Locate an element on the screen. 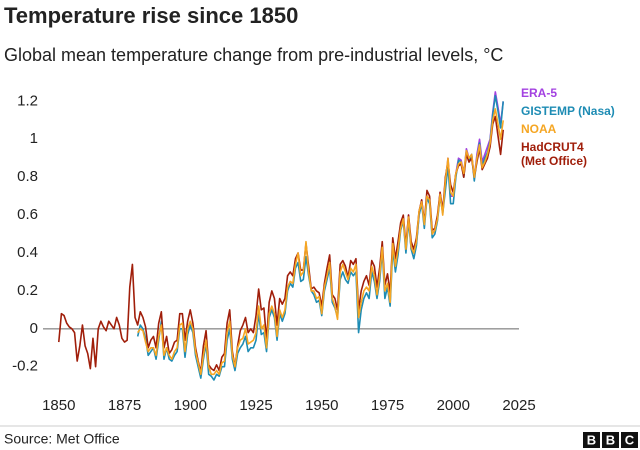  legend-label: HadCRUT4 (Met Office) is located at coordinates (554, 154).